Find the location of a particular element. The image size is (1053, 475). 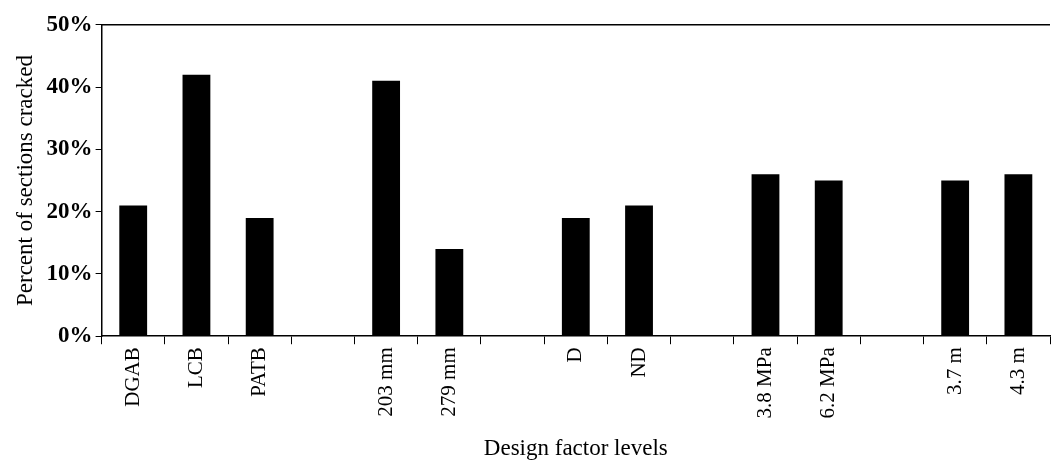

x-tick-label: D is located at coordinates (574, 355).